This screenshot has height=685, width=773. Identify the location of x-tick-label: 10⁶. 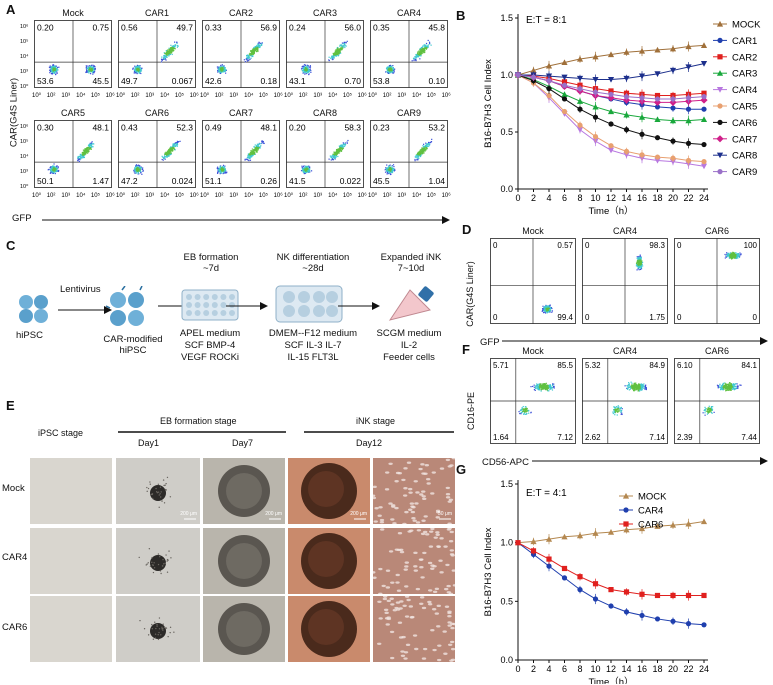
(447, 195).